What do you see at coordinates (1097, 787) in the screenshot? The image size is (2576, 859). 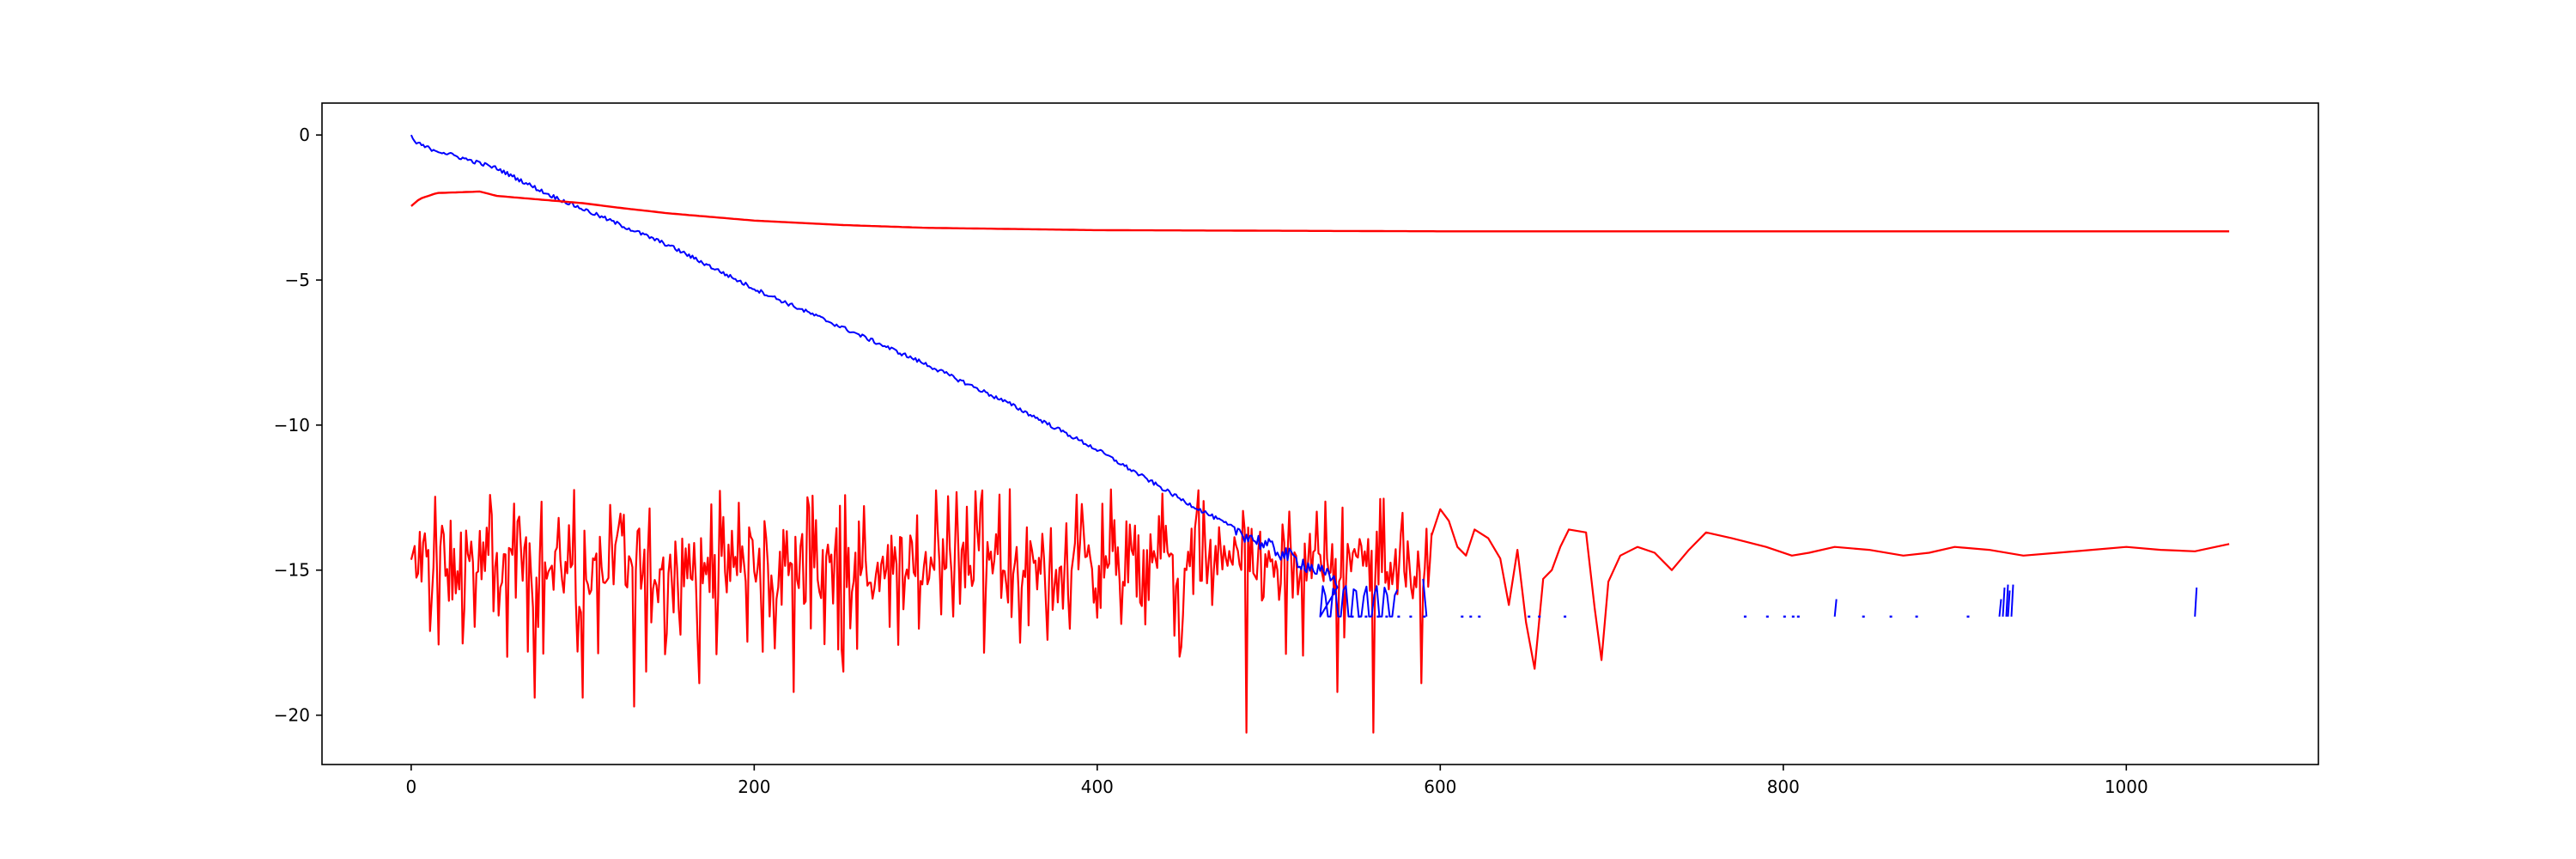 I see `x-tick-label: 400` at bounding box center [1097, 787].